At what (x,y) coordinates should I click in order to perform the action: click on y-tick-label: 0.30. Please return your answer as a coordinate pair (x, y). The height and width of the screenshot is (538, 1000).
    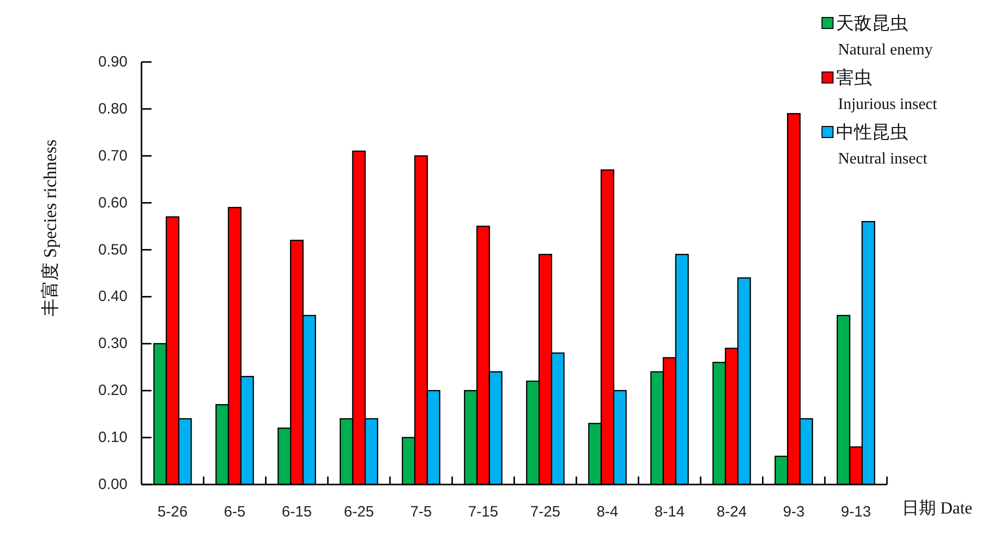
    Looking at the image, I should click on (113, 343).